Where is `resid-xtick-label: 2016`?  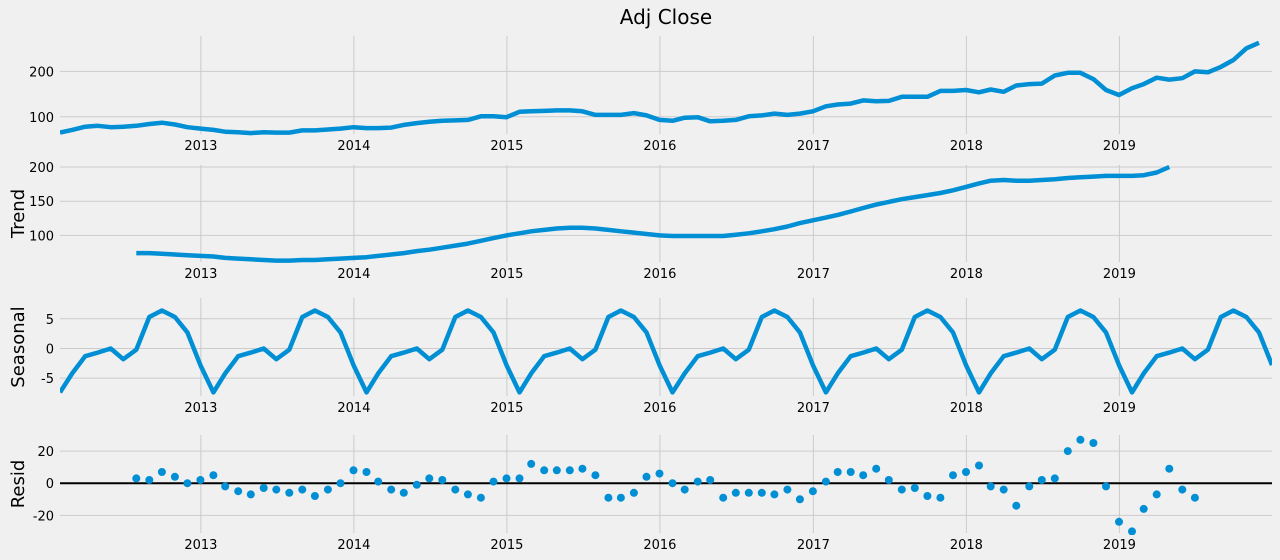
resid-xtick-label: 2016 is located at coordinates (659, 545).